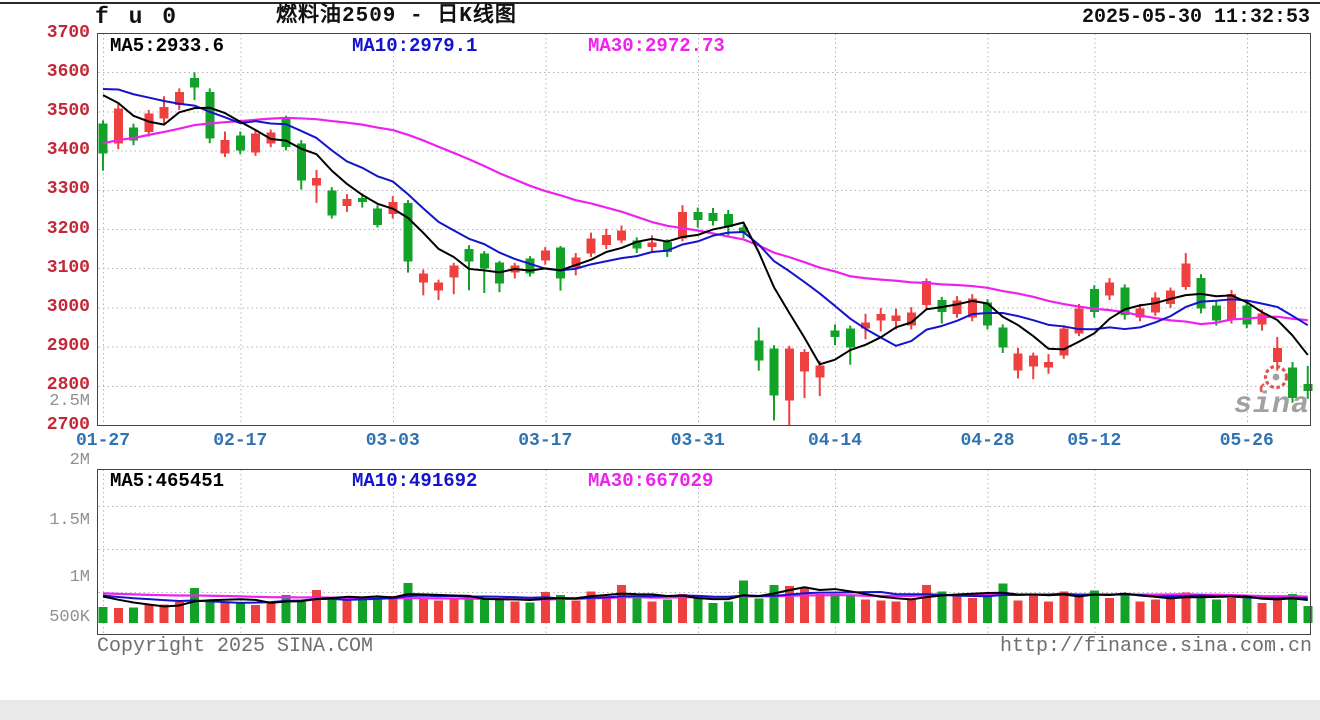 Image resolution: width=1320 pixels, height=720 pixels. What do you see at coordinates (68, 110) in the screenshot?
I see `price-axis-label: 3500` at bounding box center [68, 110].